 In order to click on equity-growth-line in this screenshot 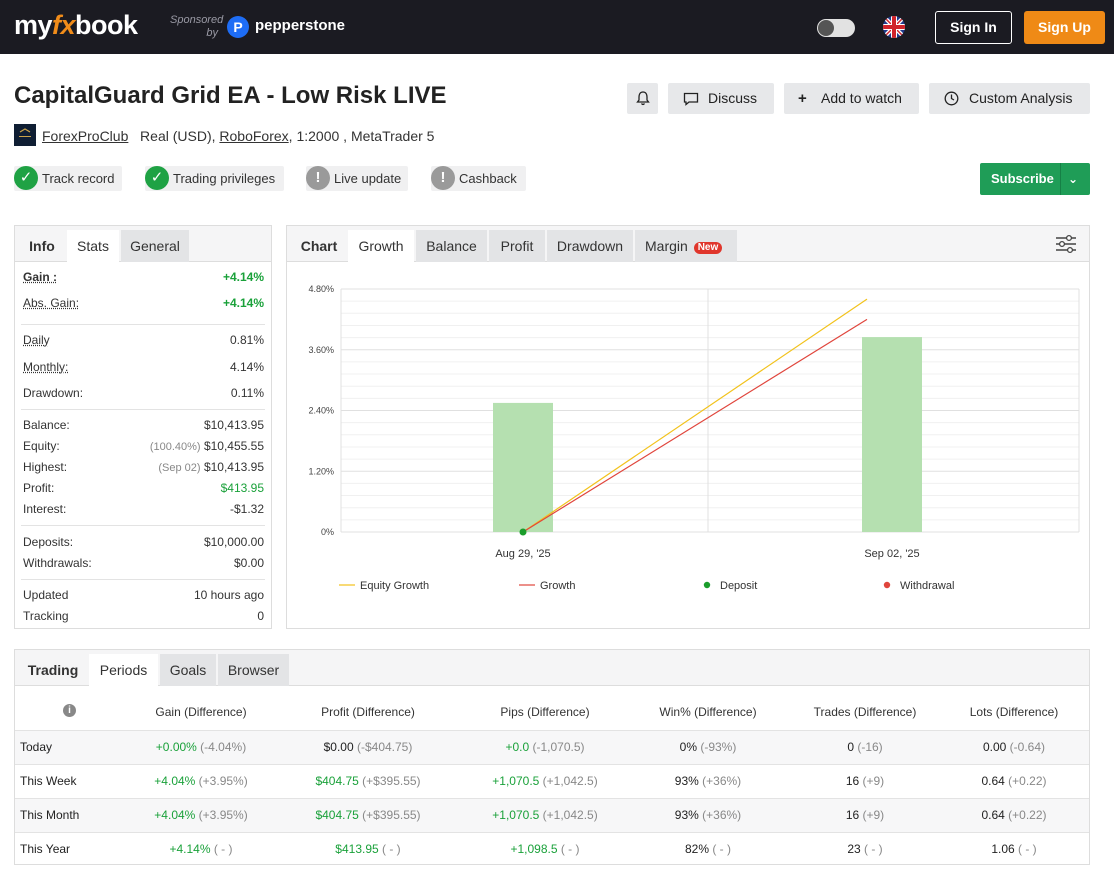, I will do `click(695, 415)`.